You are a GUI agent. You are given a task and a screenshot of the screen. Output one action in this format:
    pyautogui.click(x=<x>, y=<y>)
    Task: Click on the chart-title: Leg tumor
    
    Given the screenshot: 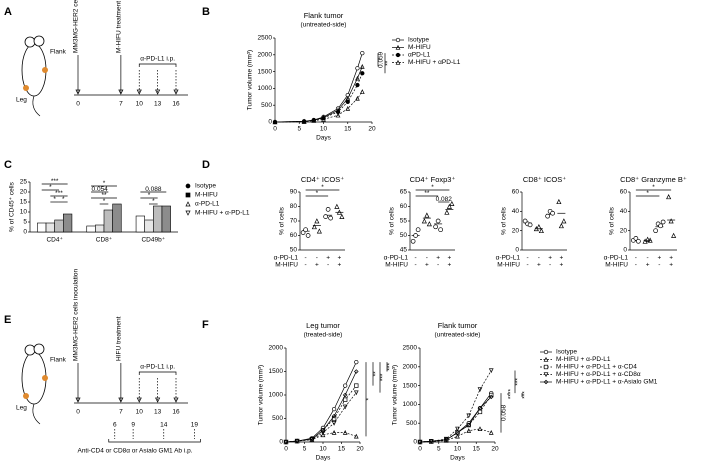 What is the action you would take?
    pyautogui.click(x=323, y=325)
    